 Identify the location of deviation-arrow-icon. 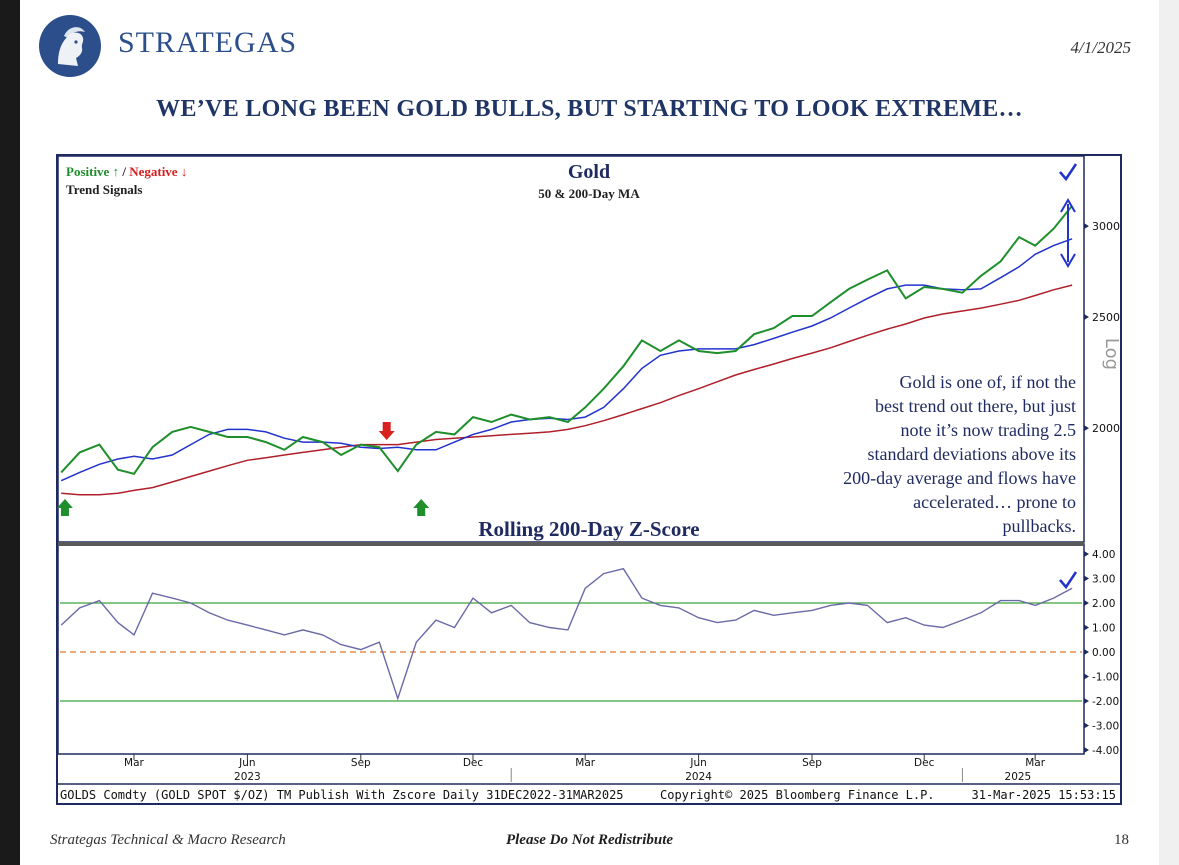
(1068, 233).